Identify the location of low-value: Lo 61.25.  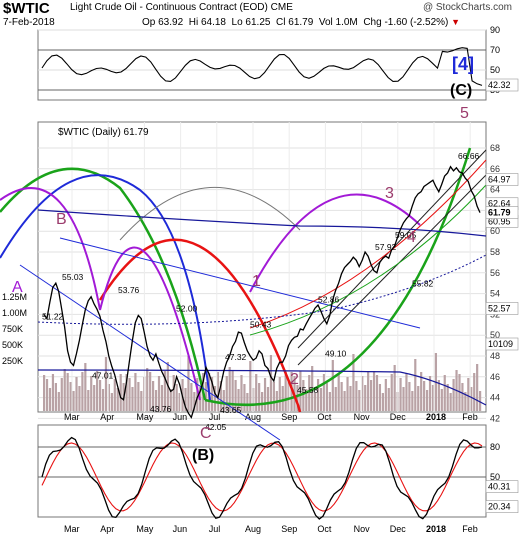
(251, 22).